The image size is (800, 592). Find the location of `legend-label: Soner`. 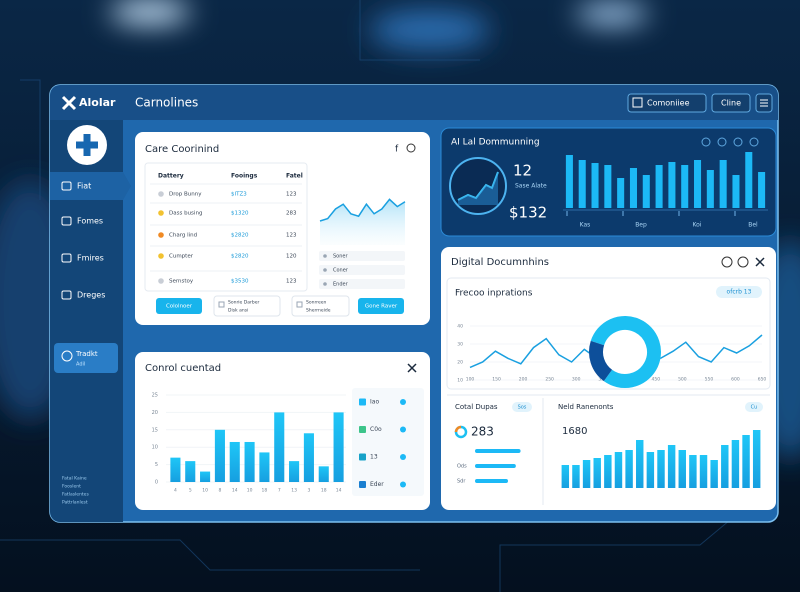

legend-label: Soner is located at coordinates (340, 257).